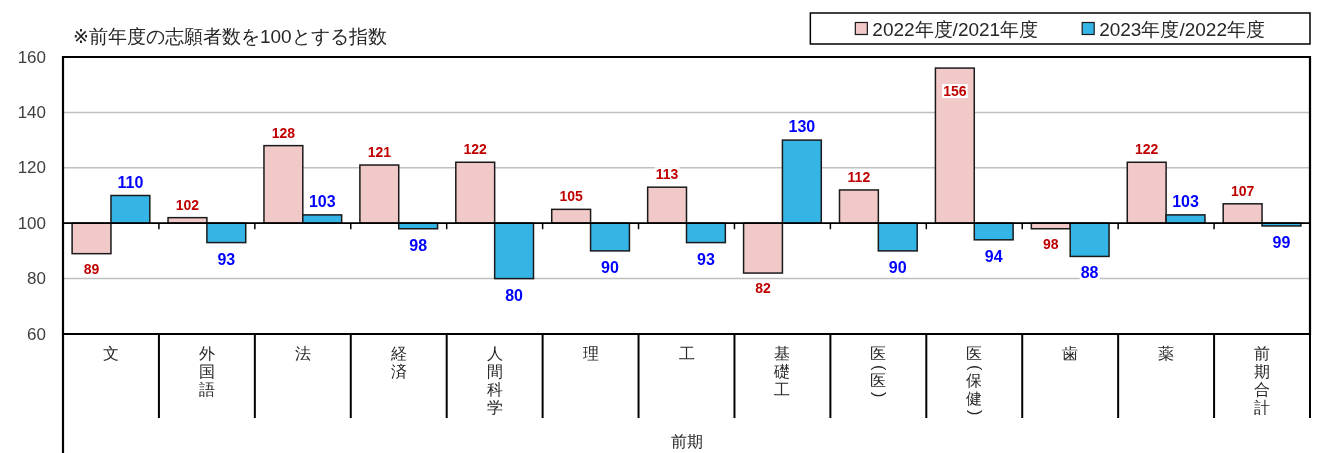  Describe the element at coordinates (36, 279) in the screenshot. I see `y-tick-label: 80` at that location.